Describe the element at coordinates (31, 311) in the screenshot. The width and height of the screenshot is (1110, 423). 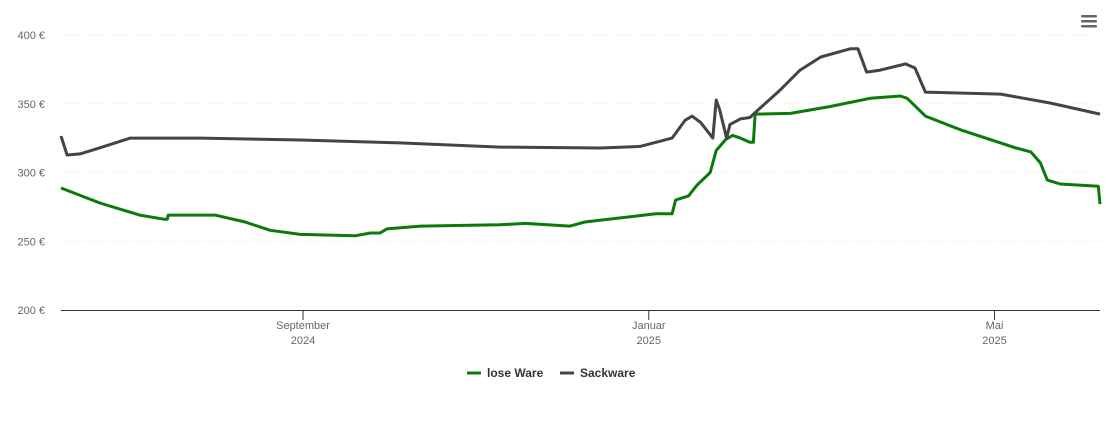
I see `y-tick-label: 200 €` at that location.